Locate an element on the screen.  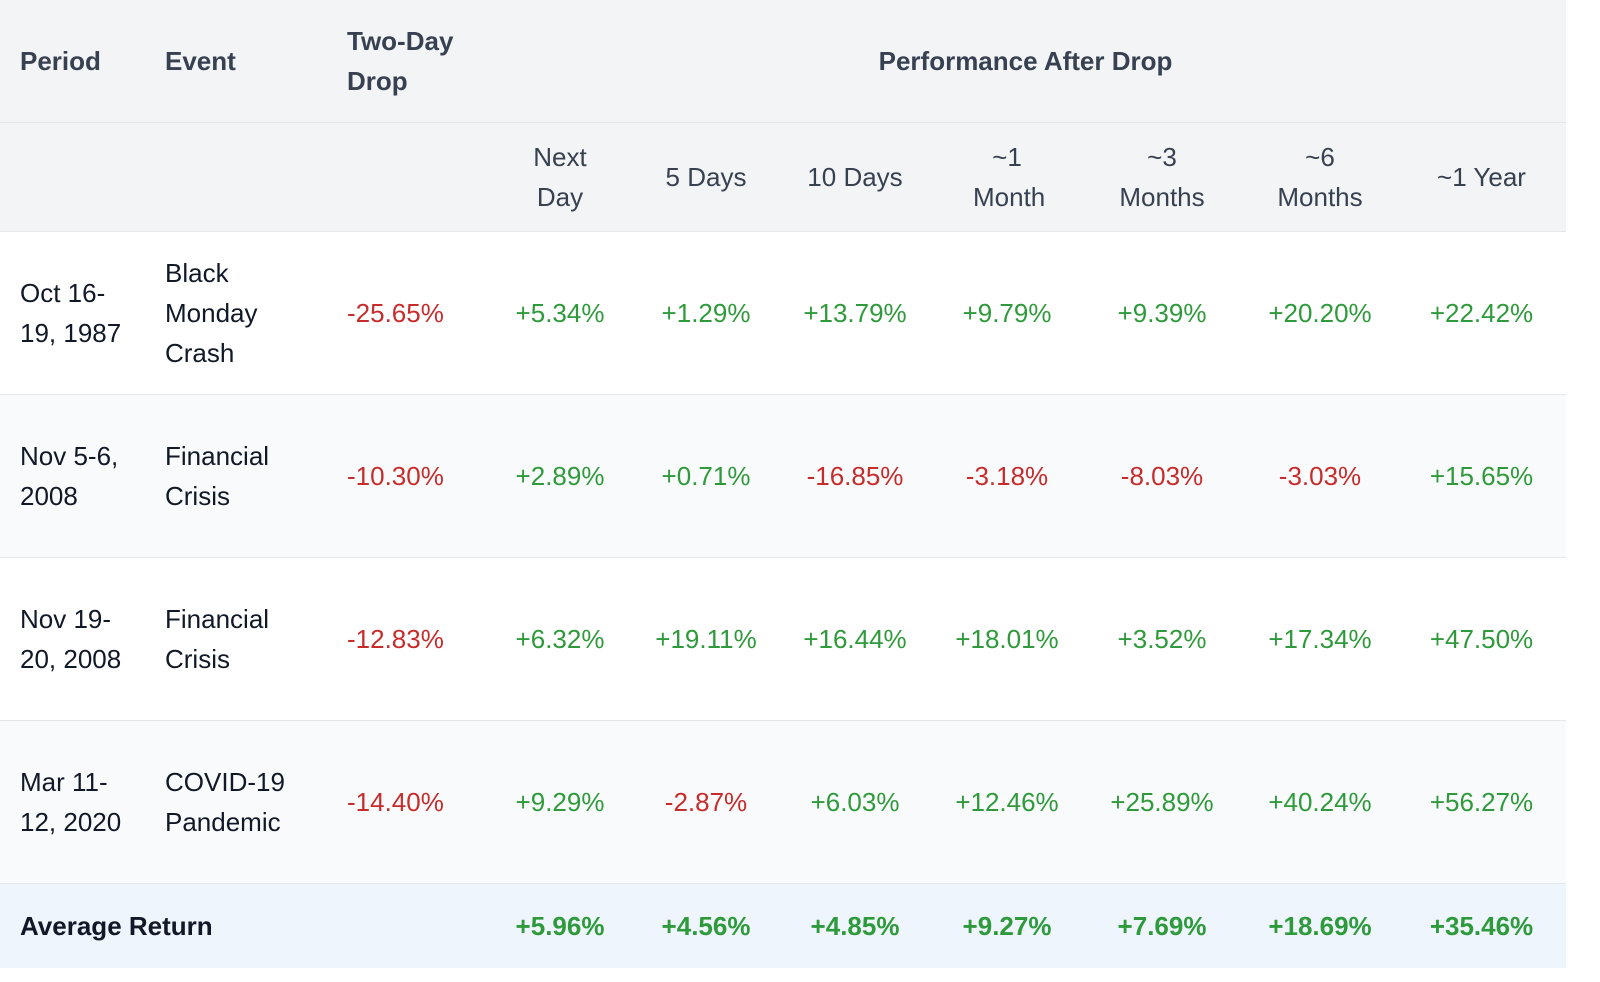
value-cell: +5.34% is located at coordinates (560, 313).